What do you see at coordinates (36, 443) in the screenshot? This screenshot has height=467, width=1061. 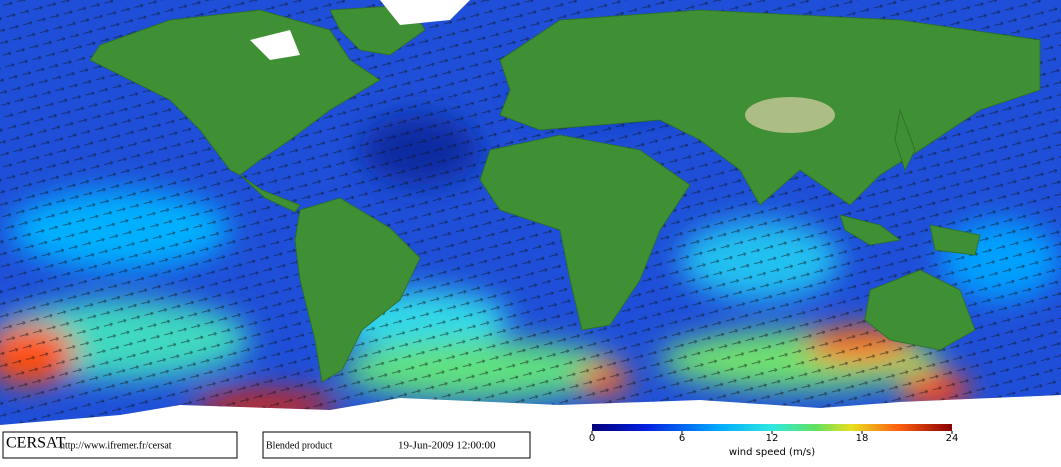 I see `logo: CERSAT` at bounding box center [36, 443].